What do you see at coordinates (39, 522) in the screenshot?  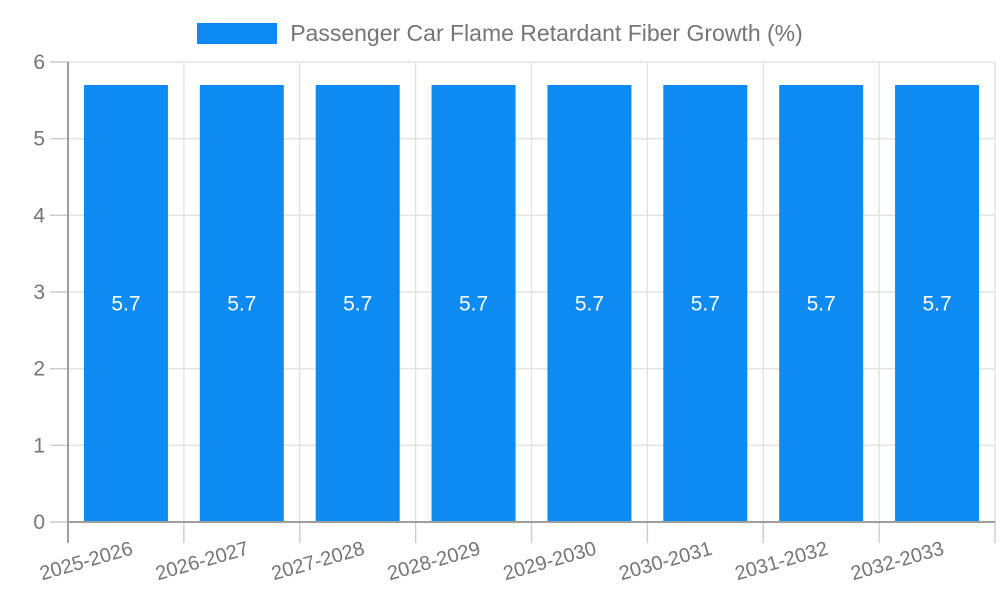 I see `y-tick-label: 0` at bounding box center [39, 522].